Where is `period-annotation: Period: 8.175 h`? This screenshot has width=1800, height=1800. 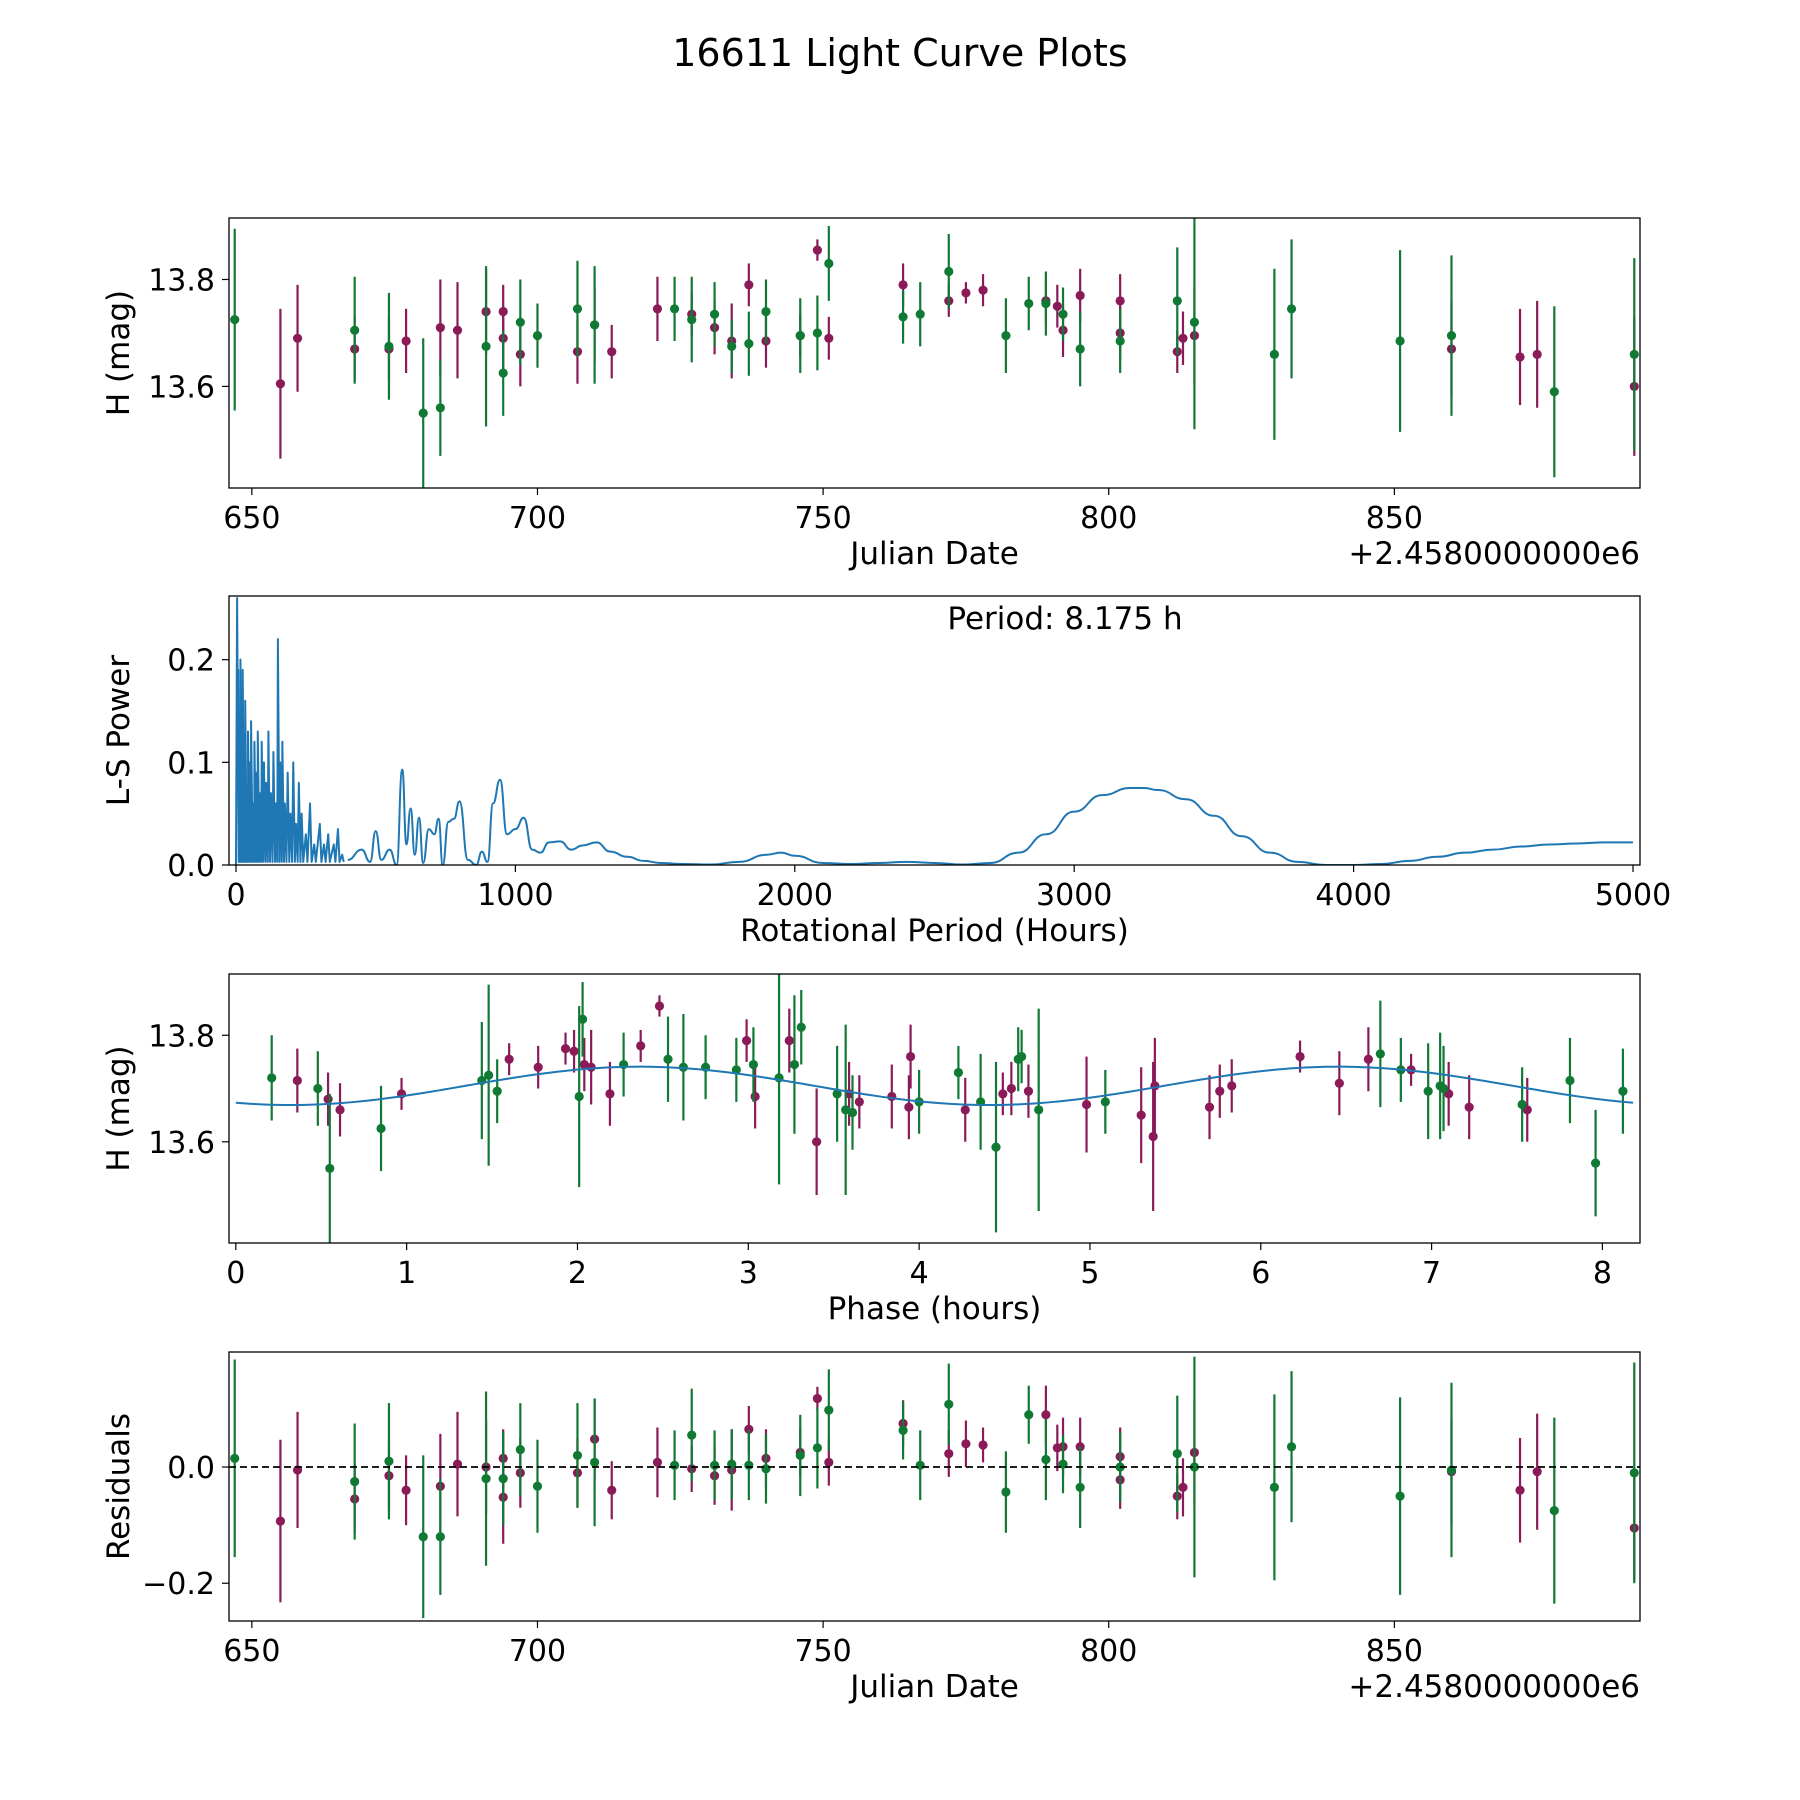 period-annotation: Period: 8.175 h is located at coordinates (1064, 619).